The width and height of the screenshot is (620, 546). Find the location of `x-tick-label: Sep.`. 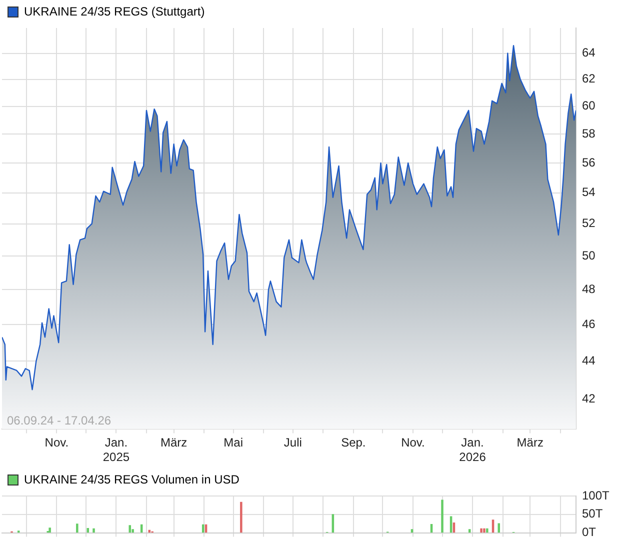

x-tick-label: Sep. is located at coordinates (353, 443).